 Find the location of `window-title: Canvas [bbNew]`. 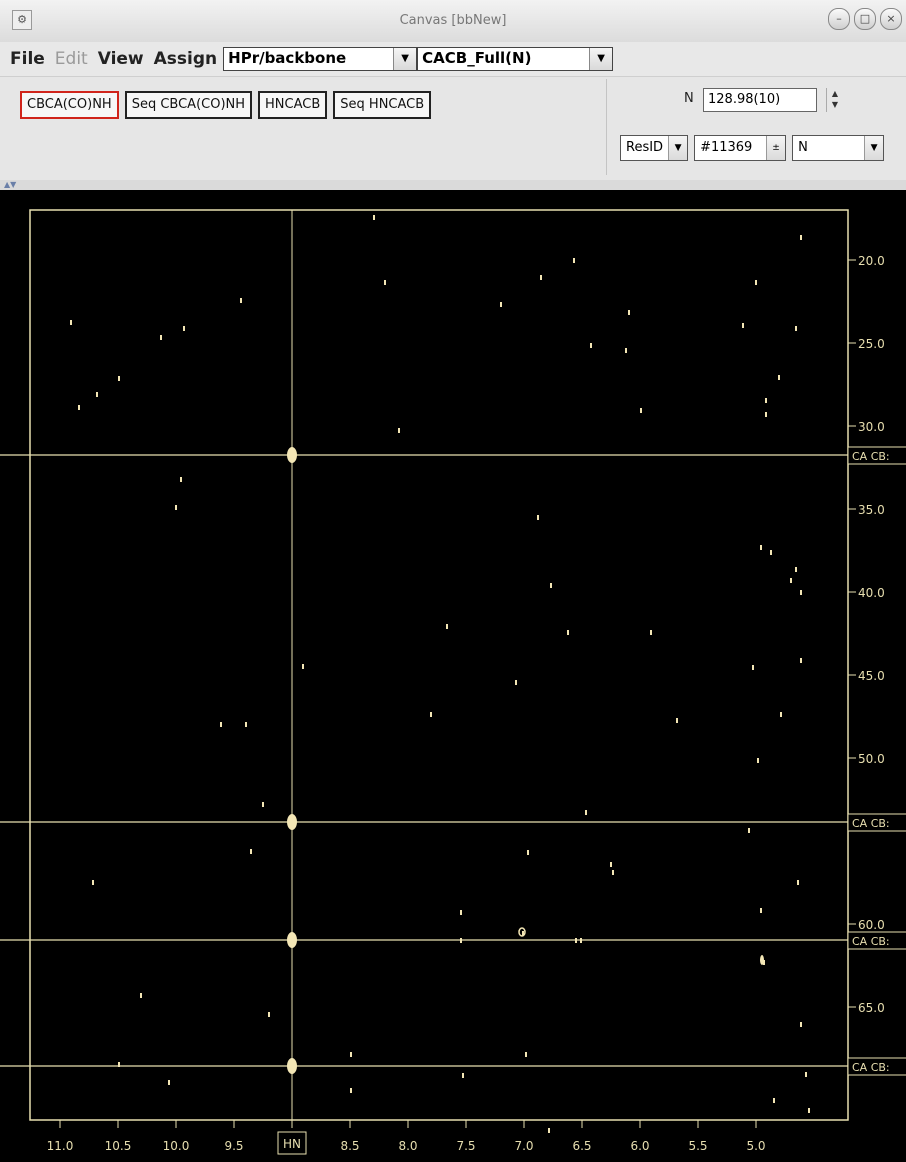

window-title: Canvas [bbNew] is located at coordinates (453, 20).